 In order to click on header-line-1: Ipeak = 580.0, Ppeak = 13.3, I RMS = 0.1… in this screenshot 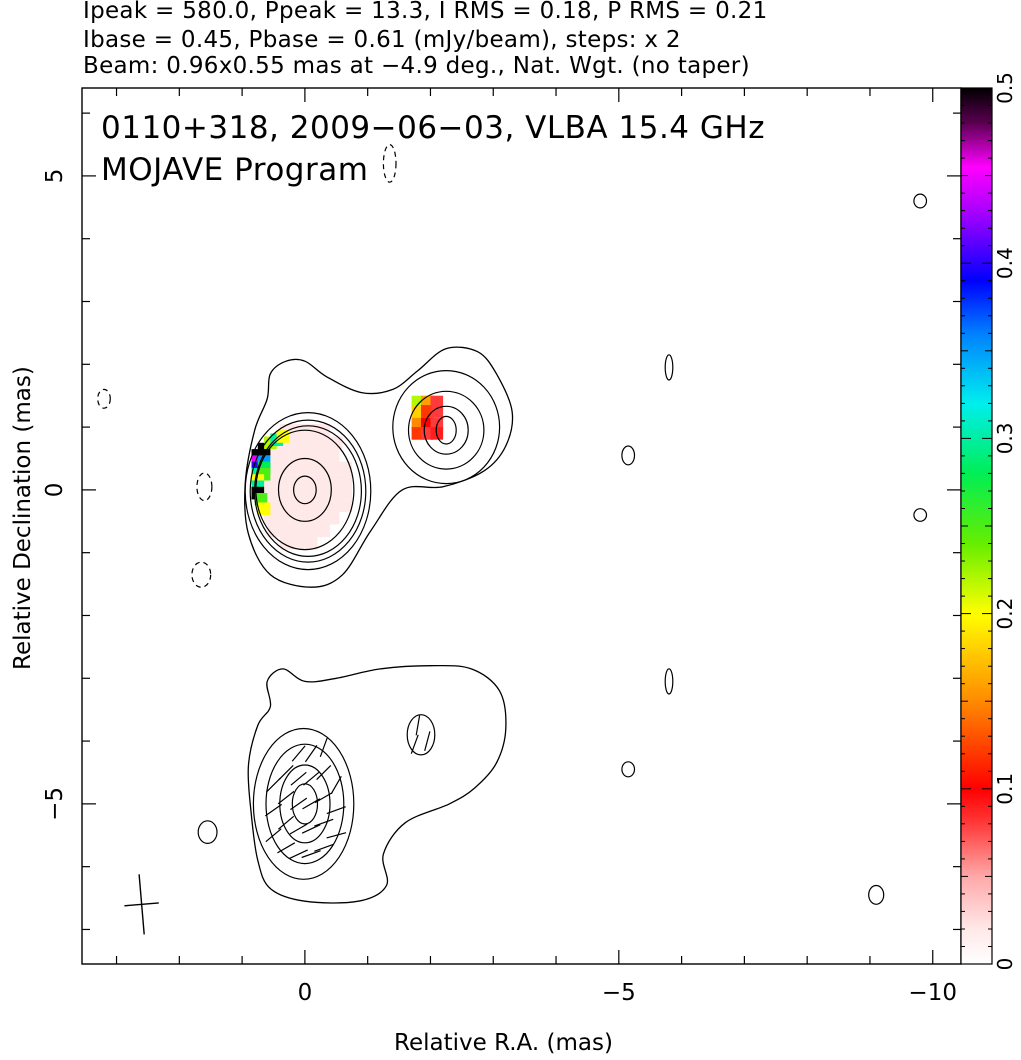, I will do `click(425, 12)`.